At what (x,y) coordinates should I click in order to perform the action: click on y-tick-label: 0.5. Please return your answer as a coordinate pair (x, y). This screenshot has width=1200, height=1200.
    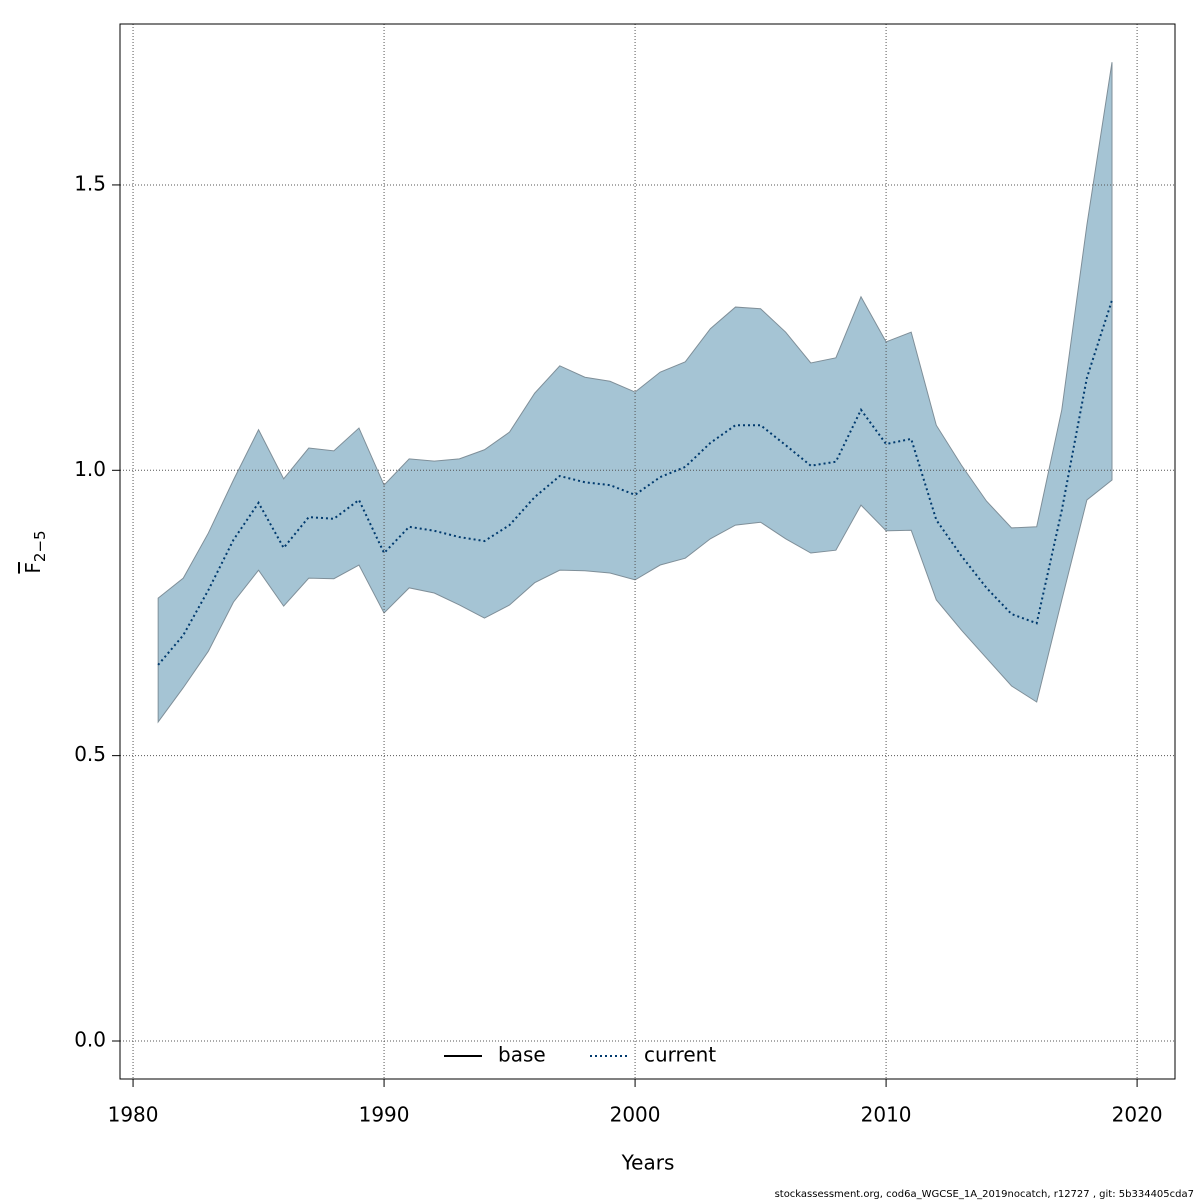
    Looking at the image, I should click on (90, 754).